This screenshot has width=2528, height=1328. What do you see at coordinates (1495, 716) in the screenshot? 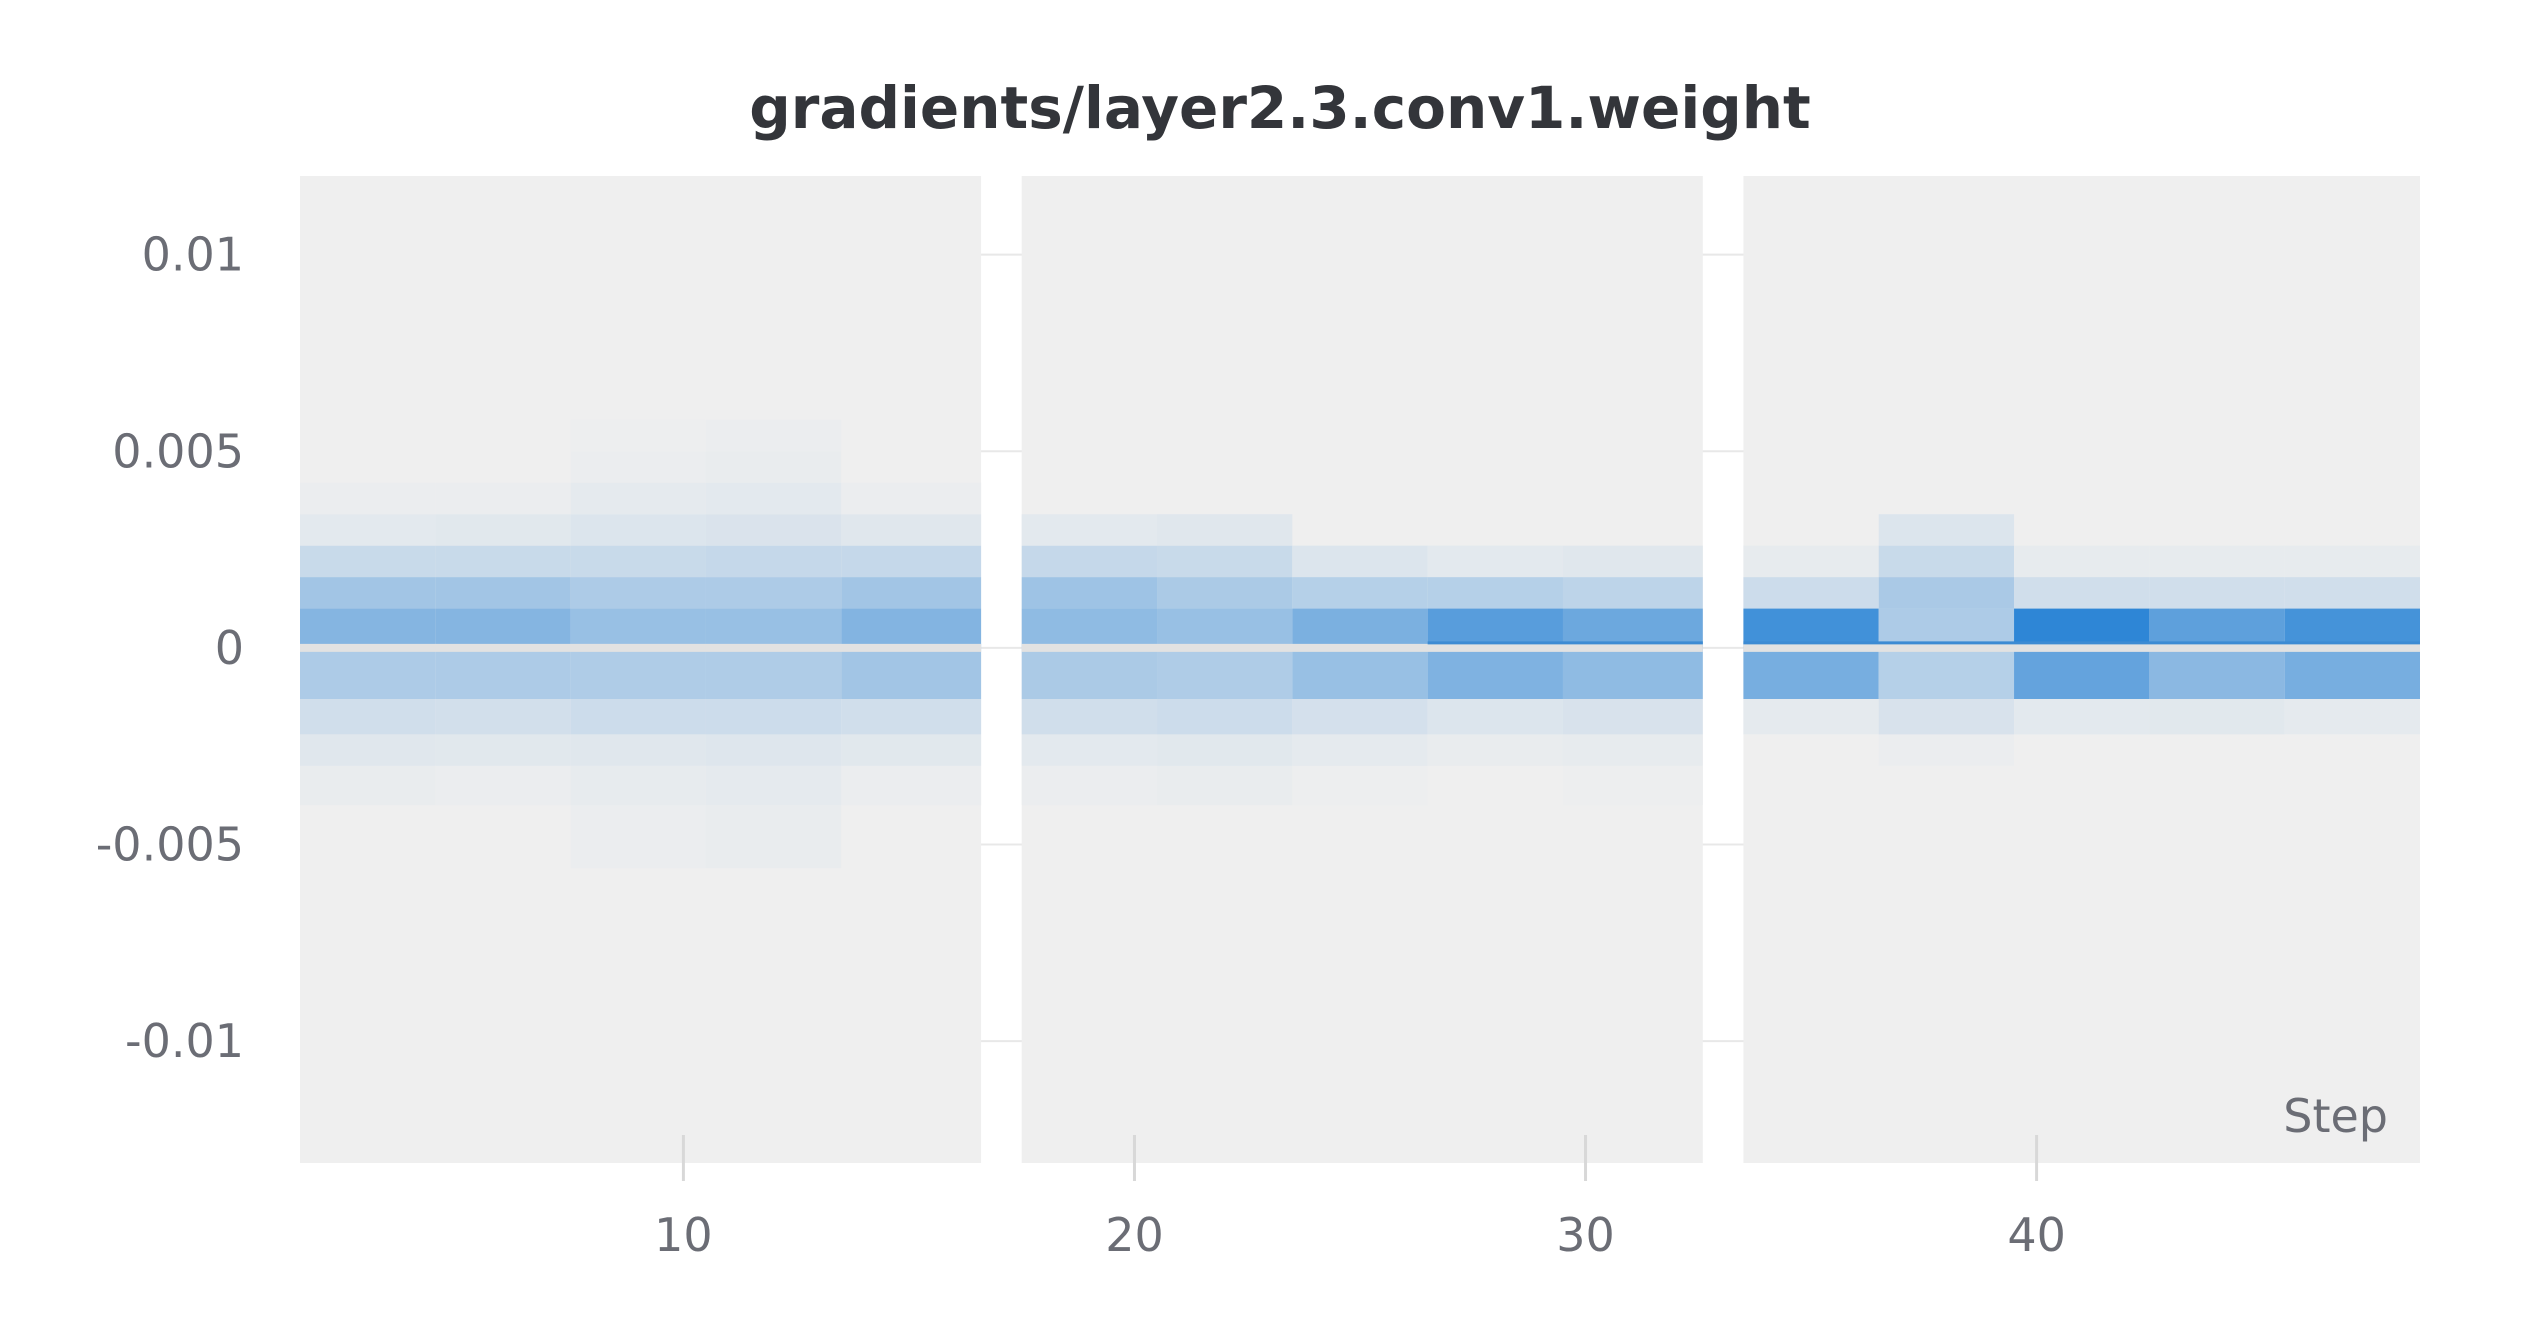
I see `heatmap-cell-col9-bin4` at bounding box center [1495, 716].